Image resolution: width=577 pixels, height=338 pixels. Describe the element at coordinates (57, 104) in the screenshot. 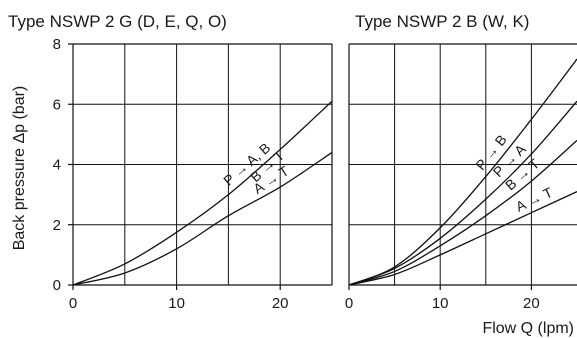

I see `y-tick-label-0-3: 6` at that location.